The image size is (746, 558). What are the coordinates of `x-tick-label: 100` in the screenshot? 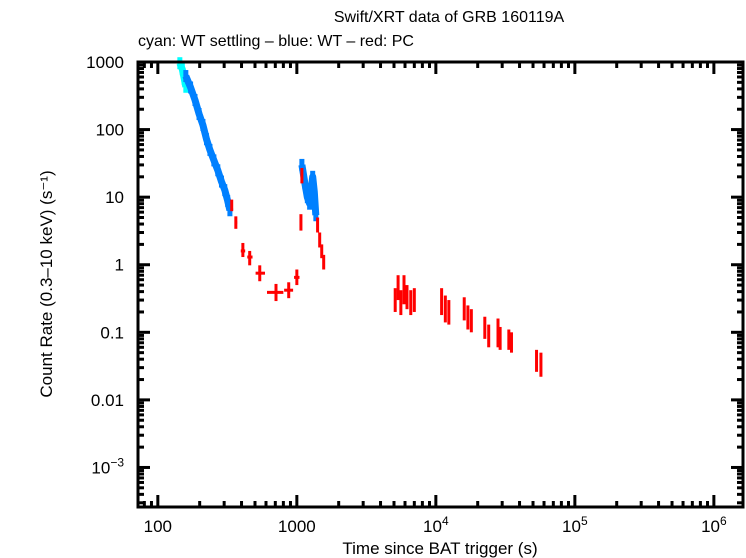 It's located at (158, 526).